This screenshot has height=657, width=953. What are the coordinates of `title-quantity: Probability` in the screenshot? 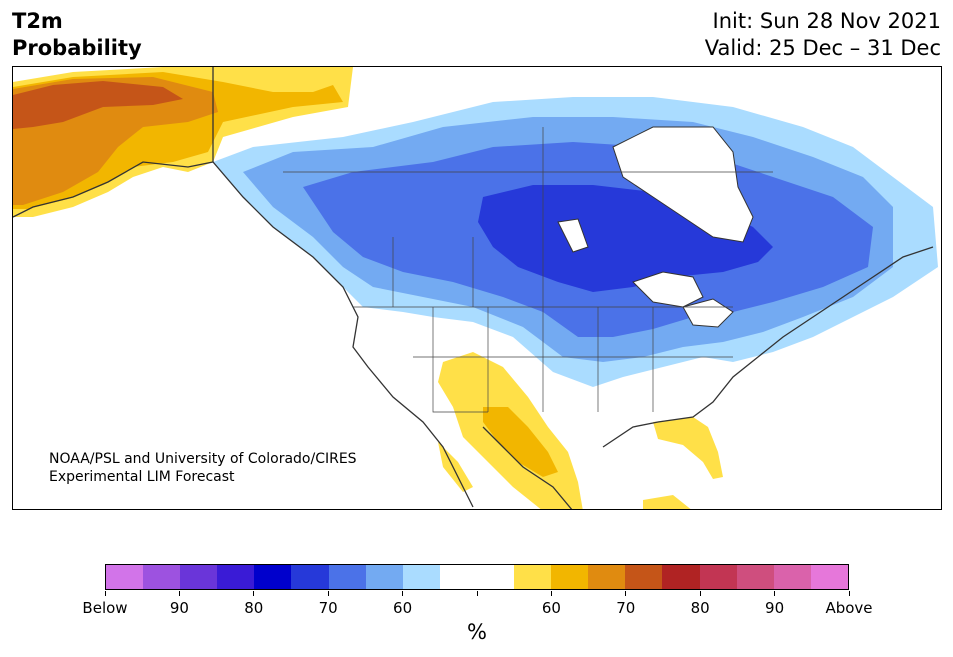 It's located at (77, 48).